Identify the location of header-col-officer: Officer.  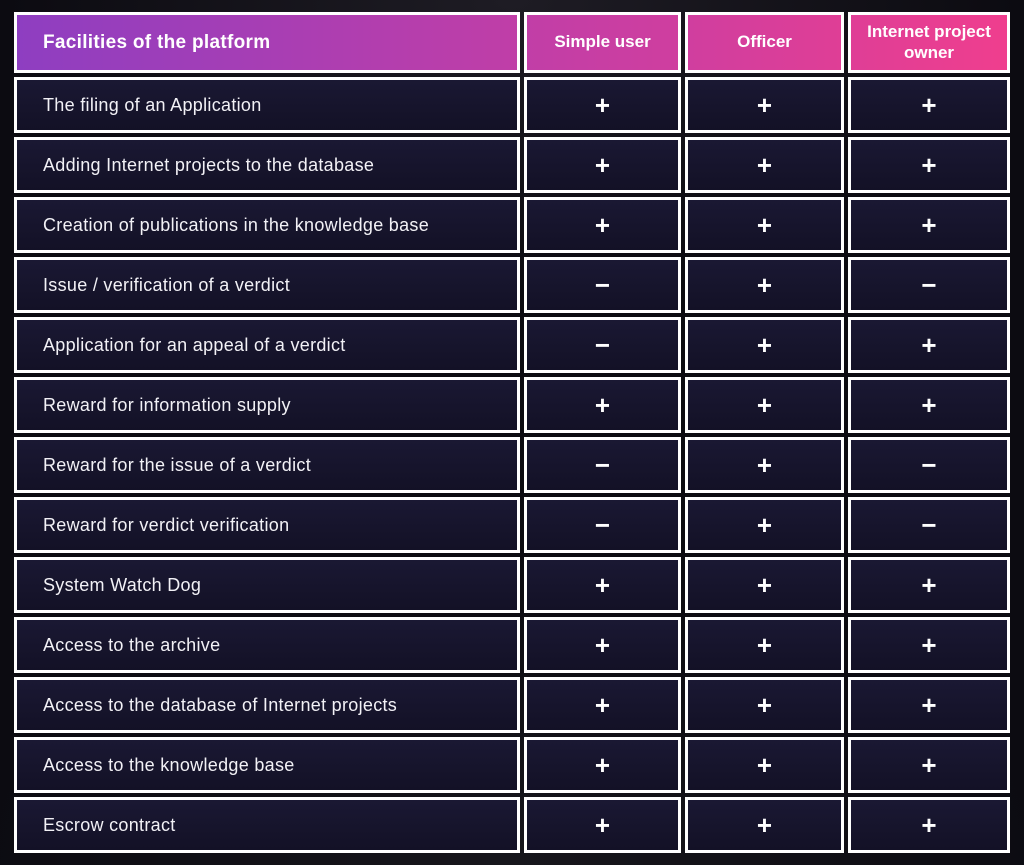
(764, 42).